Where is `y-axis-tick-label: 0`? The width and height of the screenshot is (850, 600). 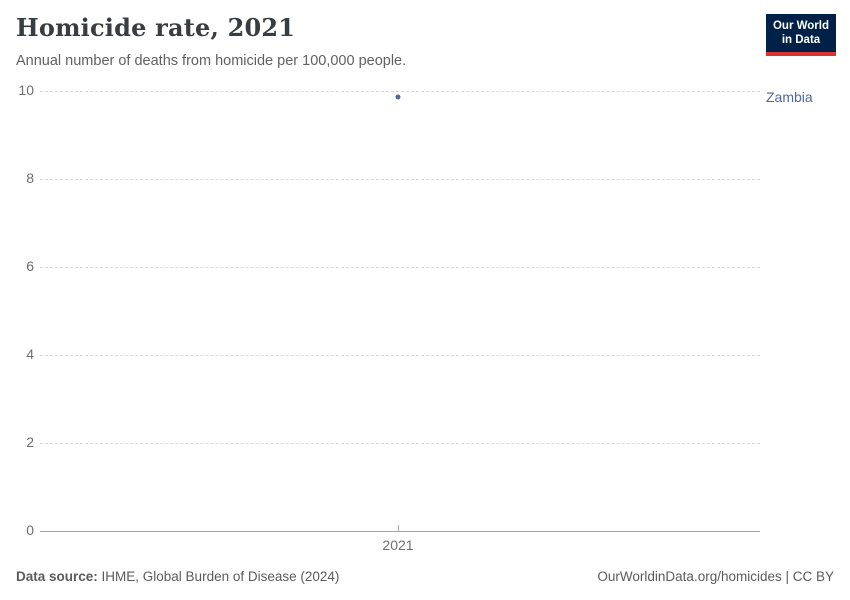 y-axis-tick-label: 0 is located at coordinates (30, 530).